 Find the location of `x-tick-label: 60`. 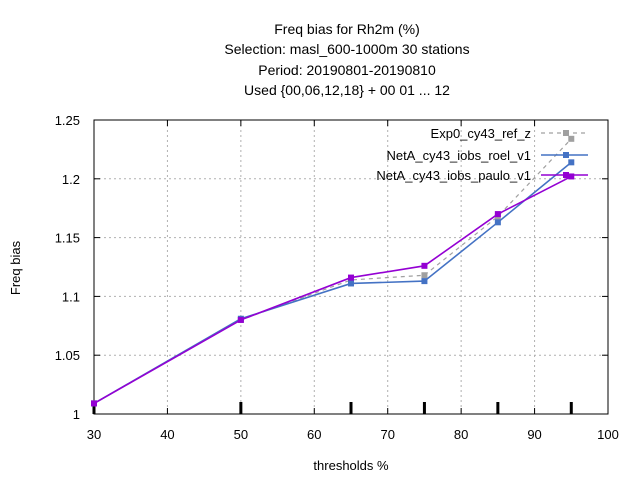

x-tick-label: 60 is located at coordinates (314, 434).